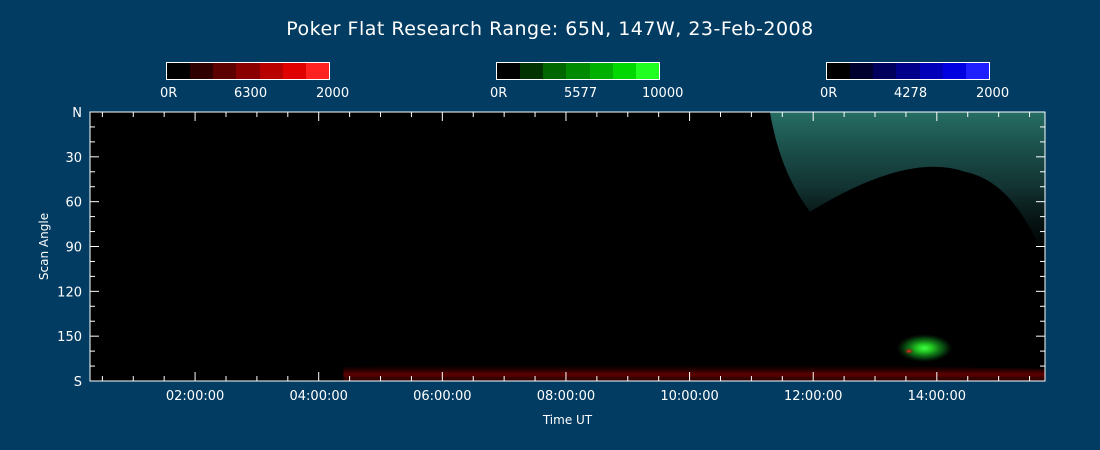 Image resolution: width=1100 pixels, height=450 pixels. What do you see at coordinates (78, 382) in the screenshot?
I see `y-tick-label: S` at bounding box center [78, 382].